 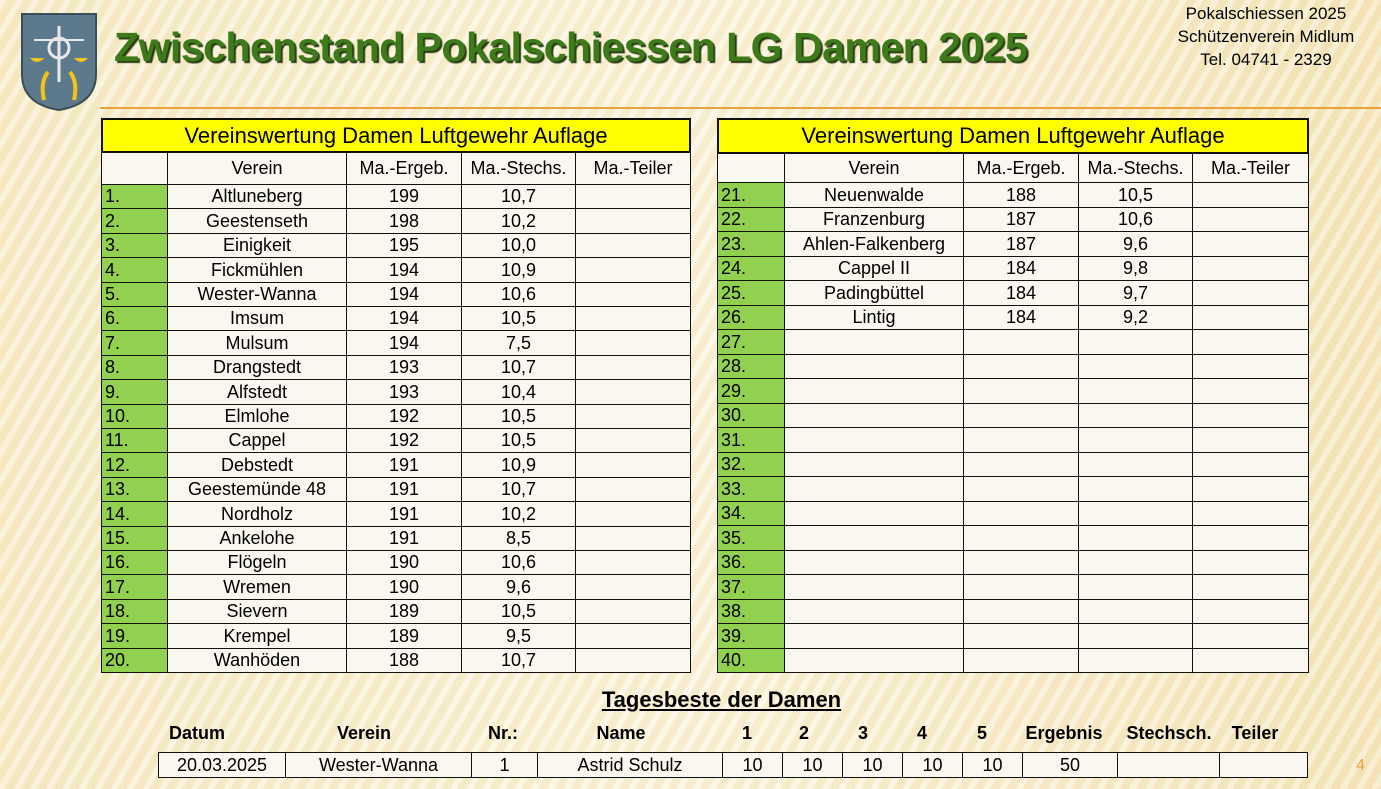 I want to click on rank-cell: 37., so click(x=751, y=587).